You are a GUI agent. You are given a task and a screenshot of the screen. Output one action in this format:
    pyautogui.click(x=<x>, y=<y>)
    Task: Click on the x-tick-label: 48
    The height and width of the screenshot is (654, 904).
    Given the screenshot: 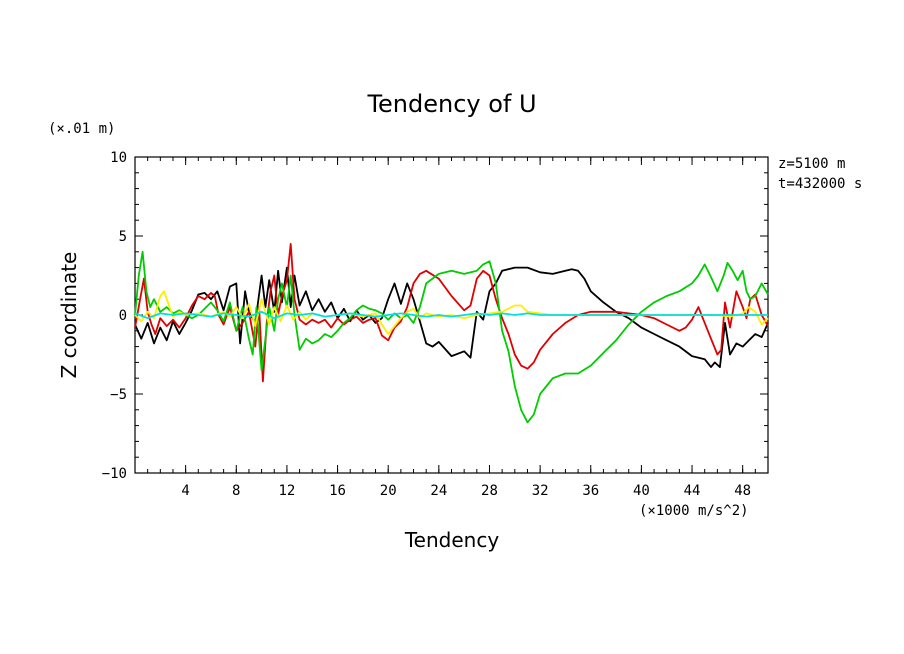 What is the action you would take?
    pyautogui.click(x=742, y=491)
    